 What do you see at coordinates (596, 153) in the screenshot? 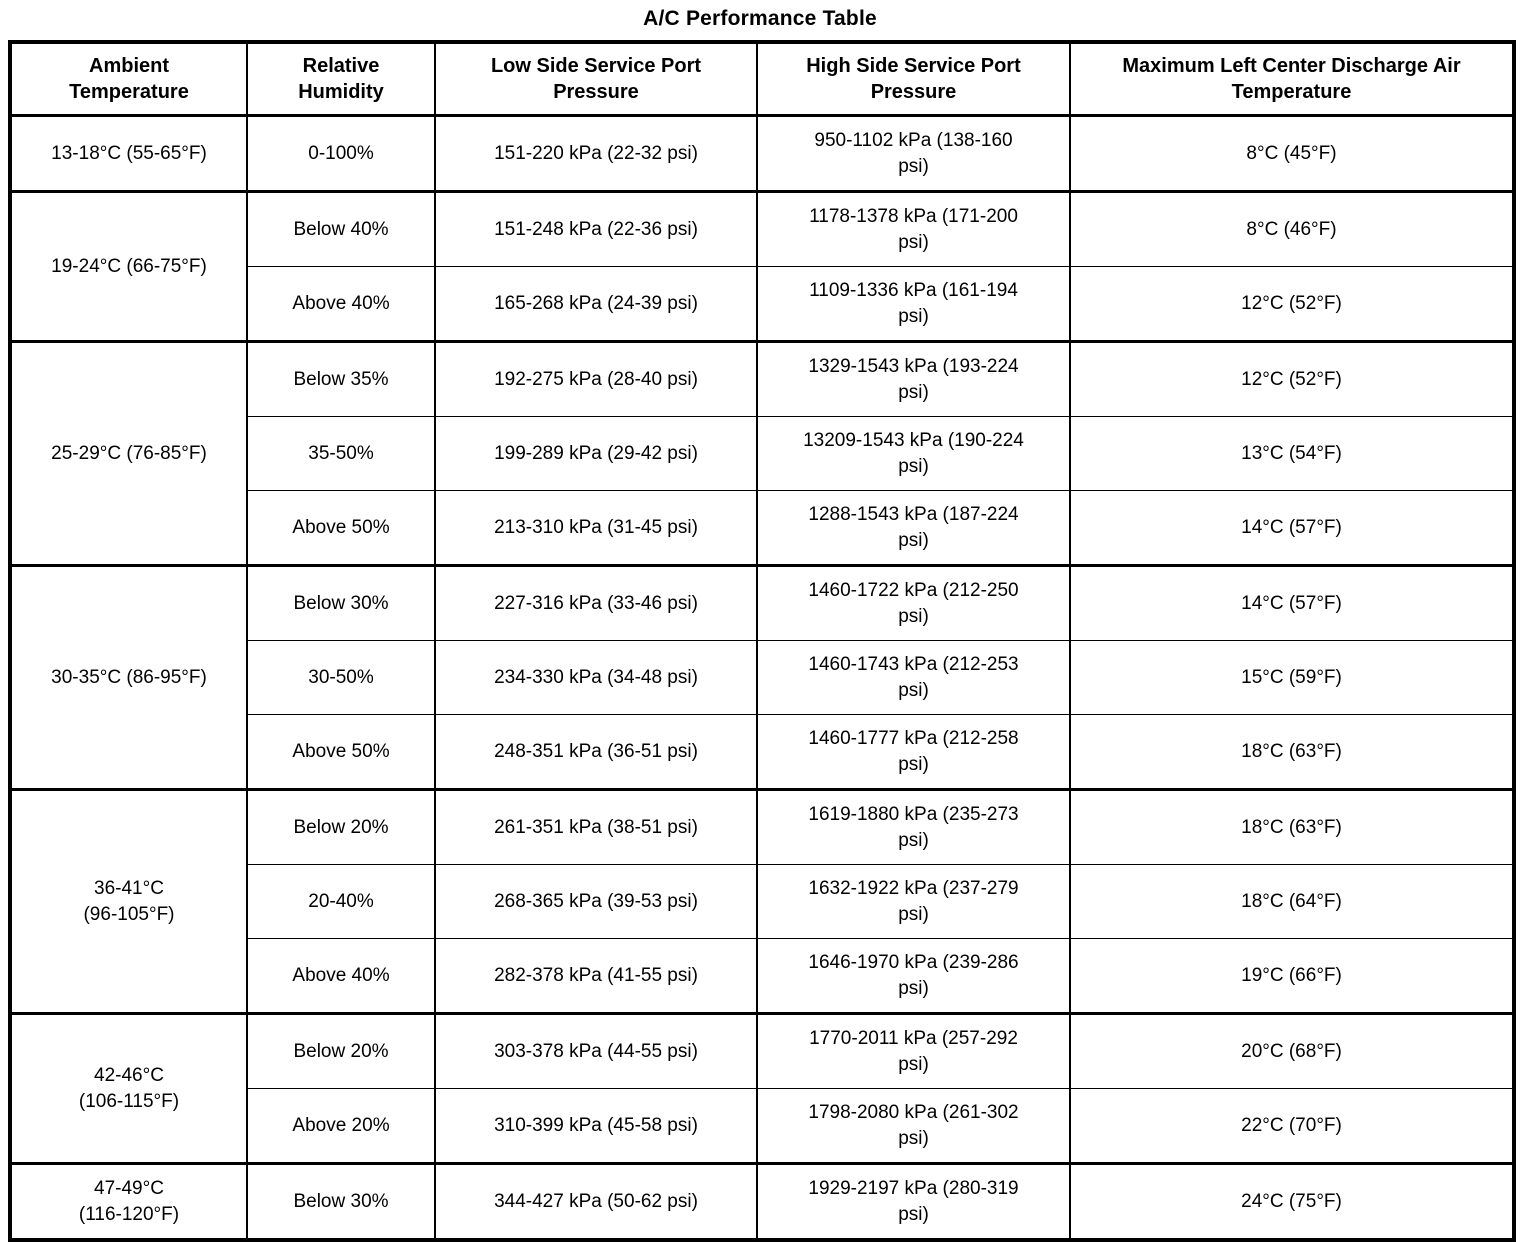
I see `cell-low-side-pressure: 151-220 kPa (22-32 psi)` at bounding box center [596, 153].